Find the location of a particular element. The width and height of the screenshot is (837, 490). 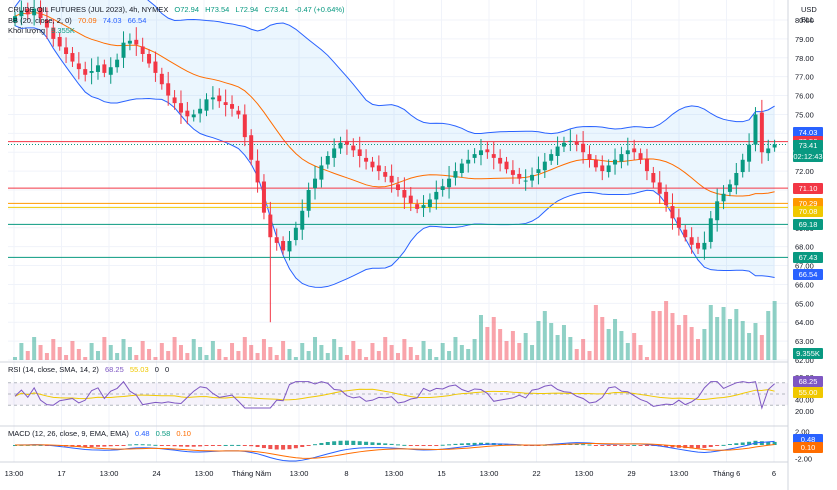

price-axis-label: 64.00 is located at coordinates (804, 322).